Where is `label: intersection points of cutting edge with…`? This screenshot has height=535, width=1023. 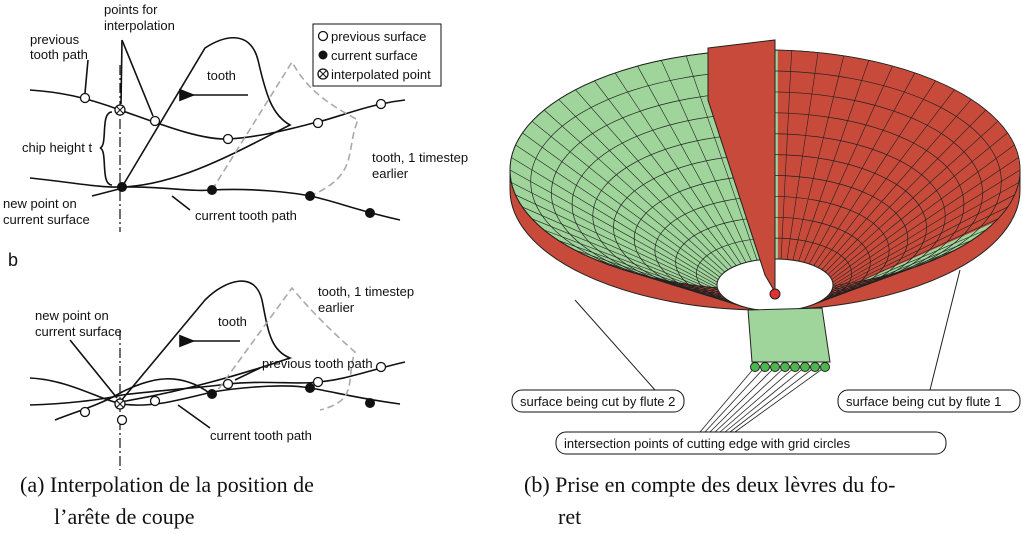
label: intersection points of cutting edge with… is located at coordinates (707, 443).